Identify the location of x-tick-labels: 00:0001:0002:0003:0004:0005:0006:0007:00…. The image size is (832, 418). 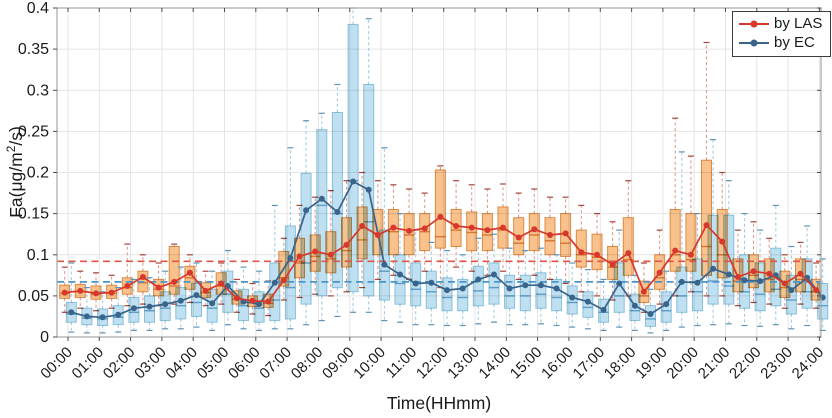
(432, 363).